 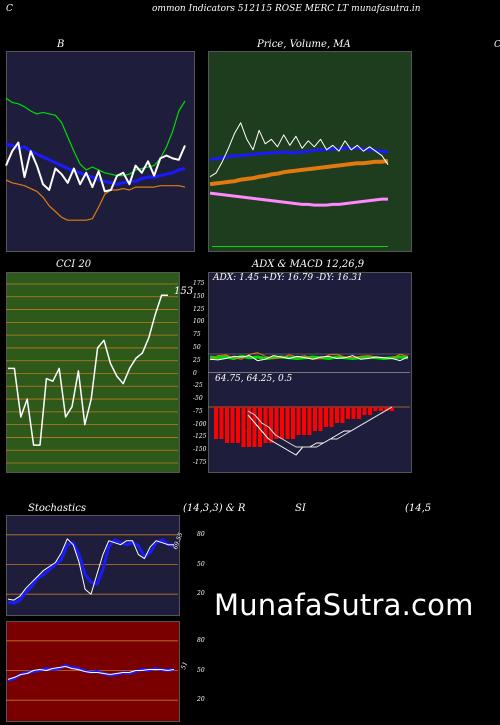 I want to click on adx-plot, so click(x=309, y=357).